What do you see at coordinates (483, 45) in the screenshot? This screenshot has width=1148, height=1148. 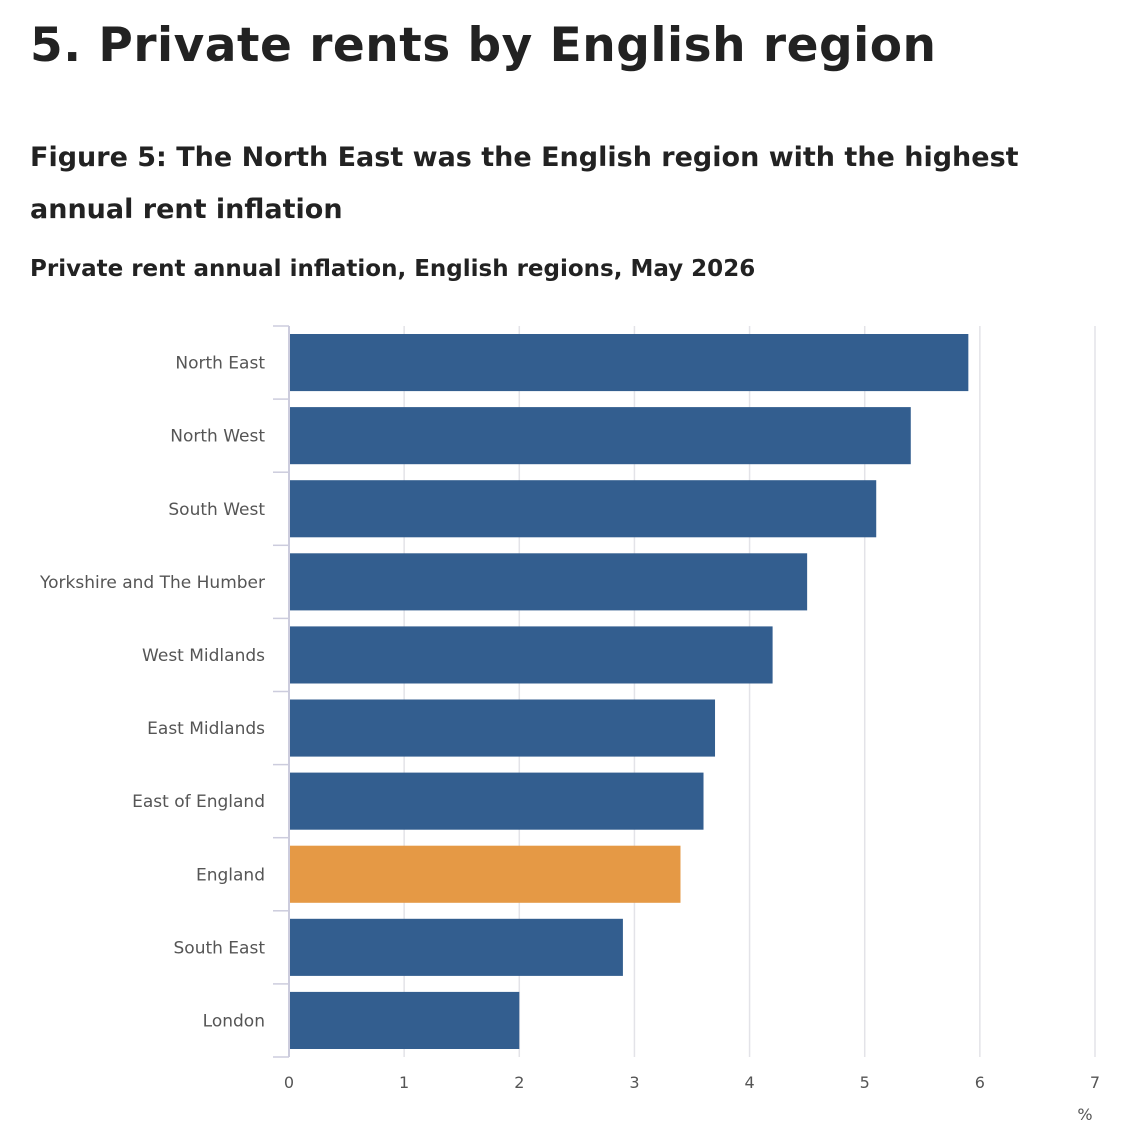 I see `section-heading: 5. Private rents by English region` at bounding box center [483, 45].